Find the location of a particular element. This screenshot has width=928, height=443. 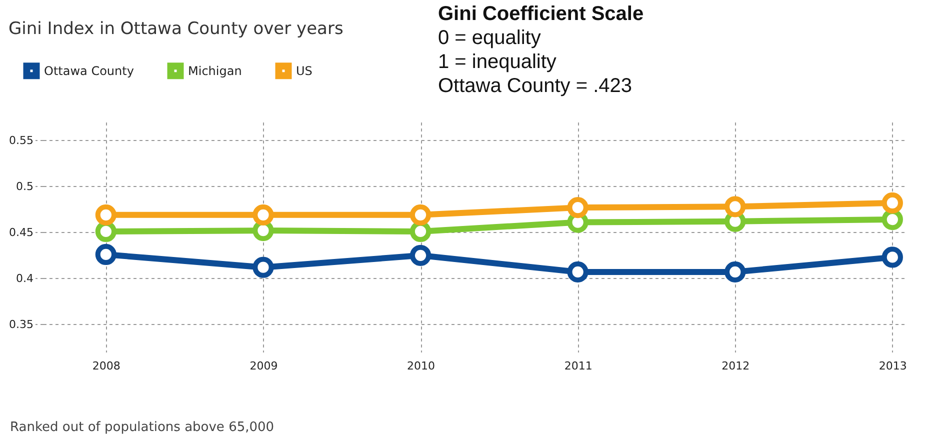

text: Ottawa County = .423 is located at coordinates (536, 86).